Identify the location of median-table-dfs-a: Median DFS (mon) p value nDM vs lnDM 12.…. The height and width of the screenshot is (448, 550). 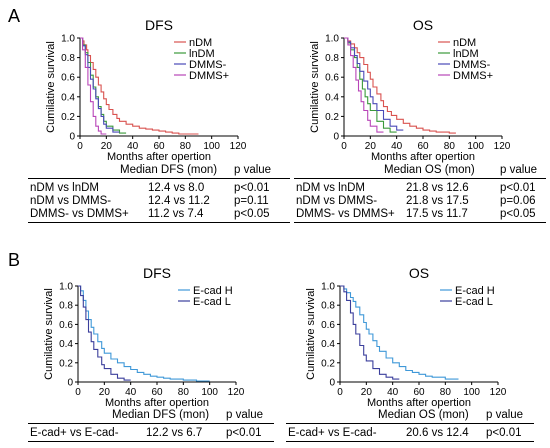
(159, 193).